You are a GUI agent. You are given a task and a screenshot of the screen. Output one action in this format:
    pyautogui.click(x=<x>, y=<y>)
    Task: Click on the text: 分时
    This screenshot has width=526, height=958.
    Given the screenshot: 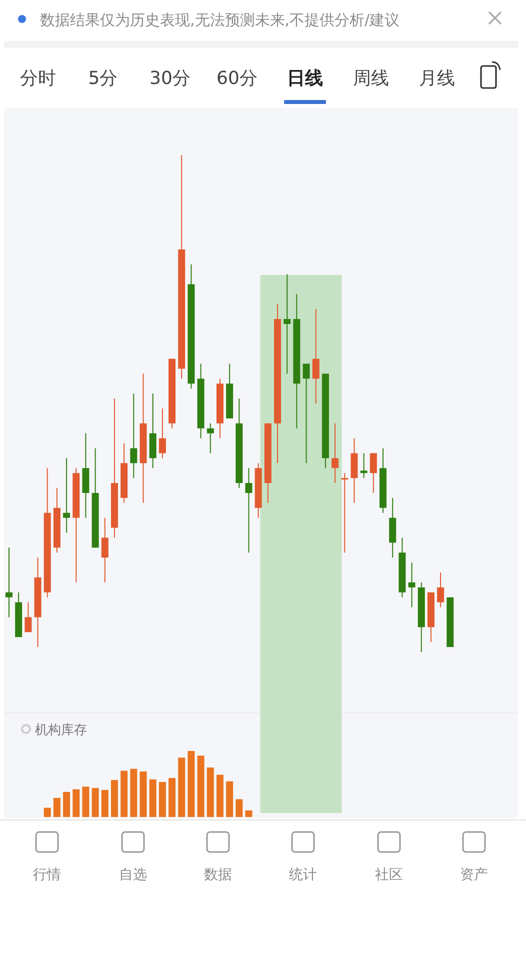 What is the action you would take?
    pyautogui.click(x=38, y=78)
    